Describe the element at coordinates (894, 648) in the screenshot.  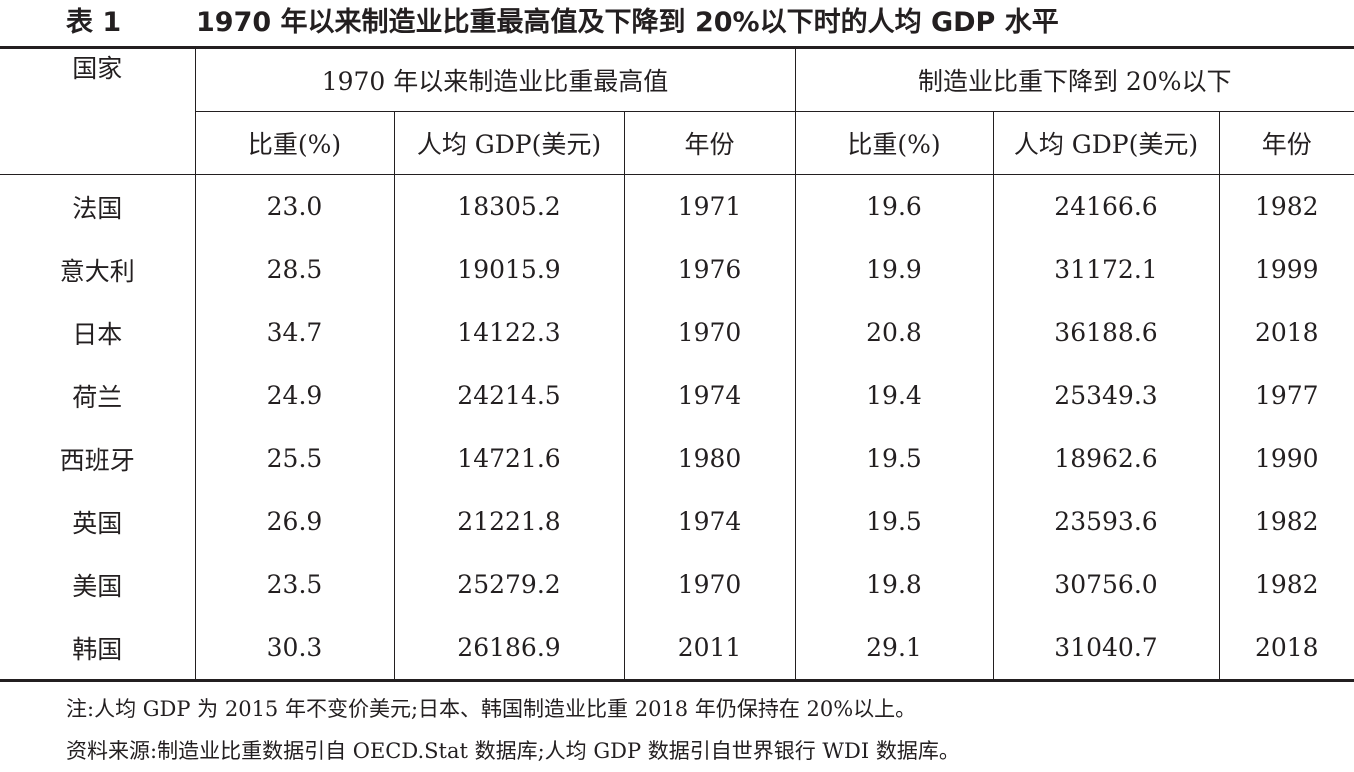
I see `cell-below-share: 29.1` at that location.